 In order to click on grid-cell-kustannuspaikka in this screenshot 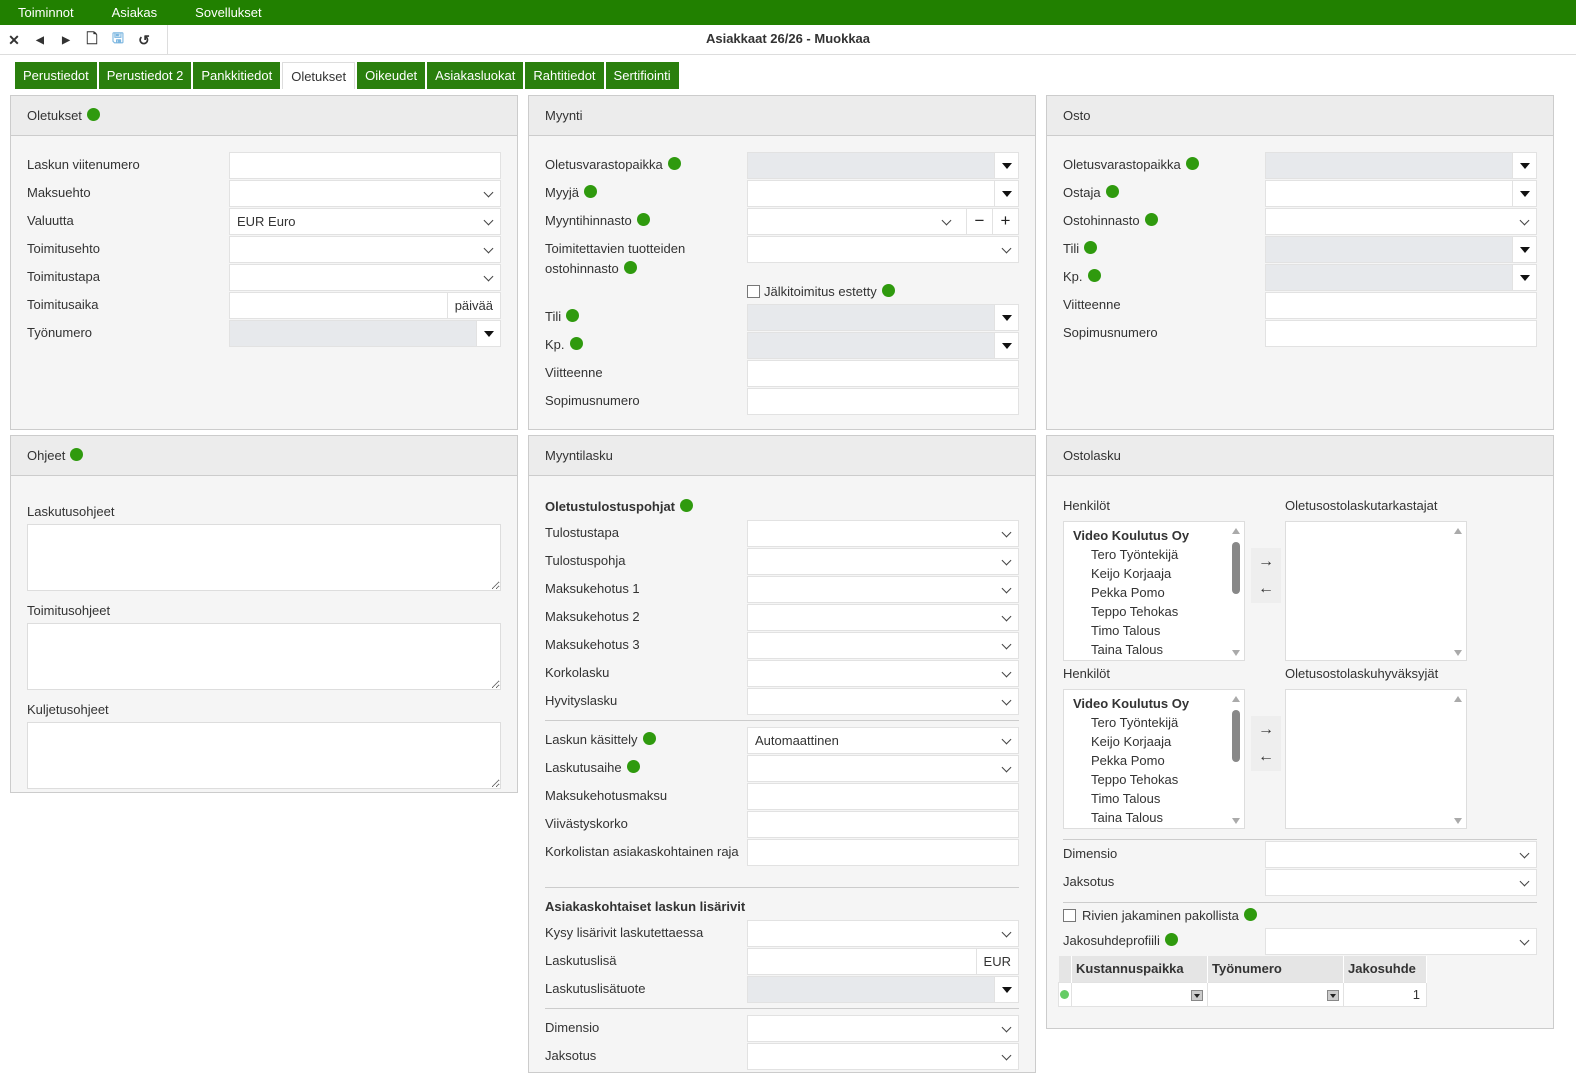, I will do `click(1139, 994)`.